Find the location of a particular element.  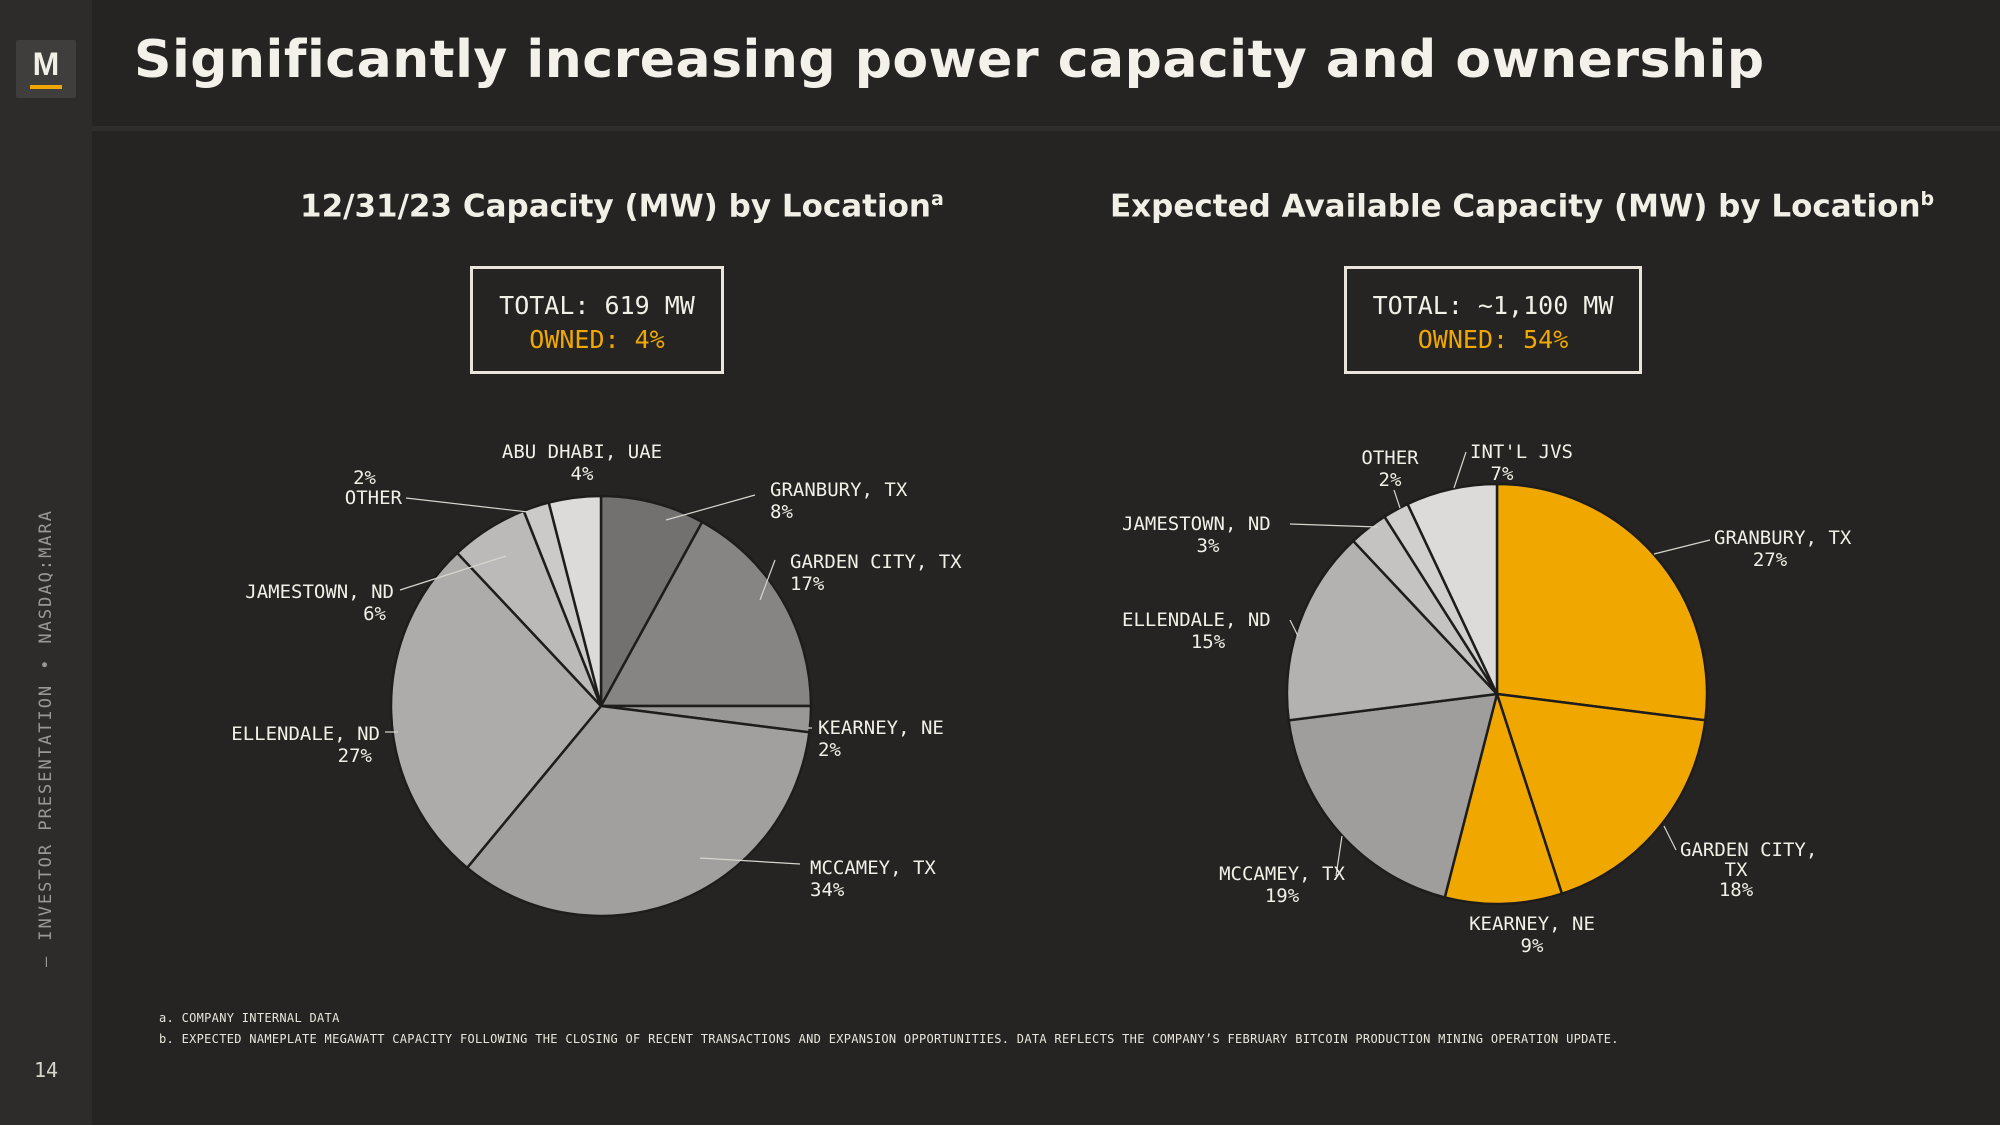

chart-1-label-ellendale-nd: ELLENDALE, ND is located at coordinates (305, 734).